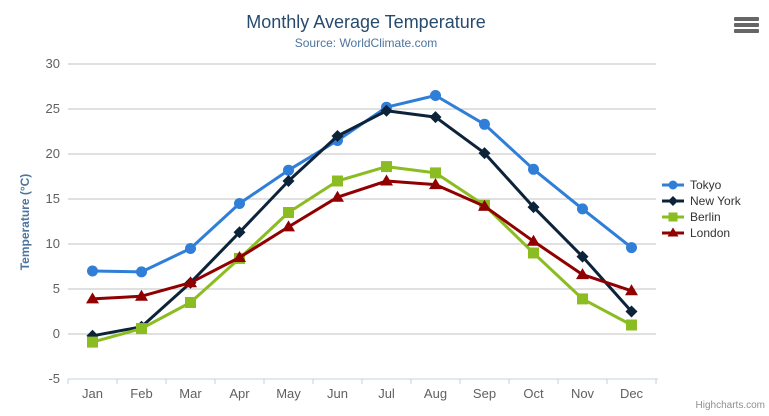 The image size is (769, 416). Describe the element at coordinates (239, 393) in the screenshot. I see `x-axis-category-label: Apr` at that location.